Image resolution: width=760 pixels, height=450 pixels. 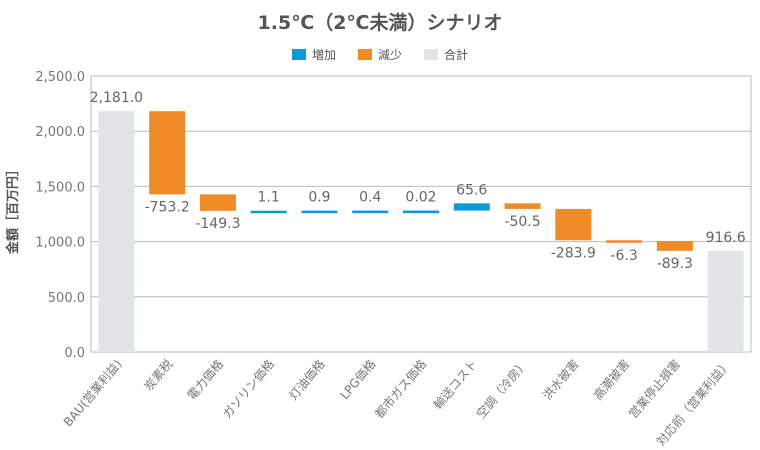 I want to click on y-tick-label: 500.0, so click(x=66, y=298).